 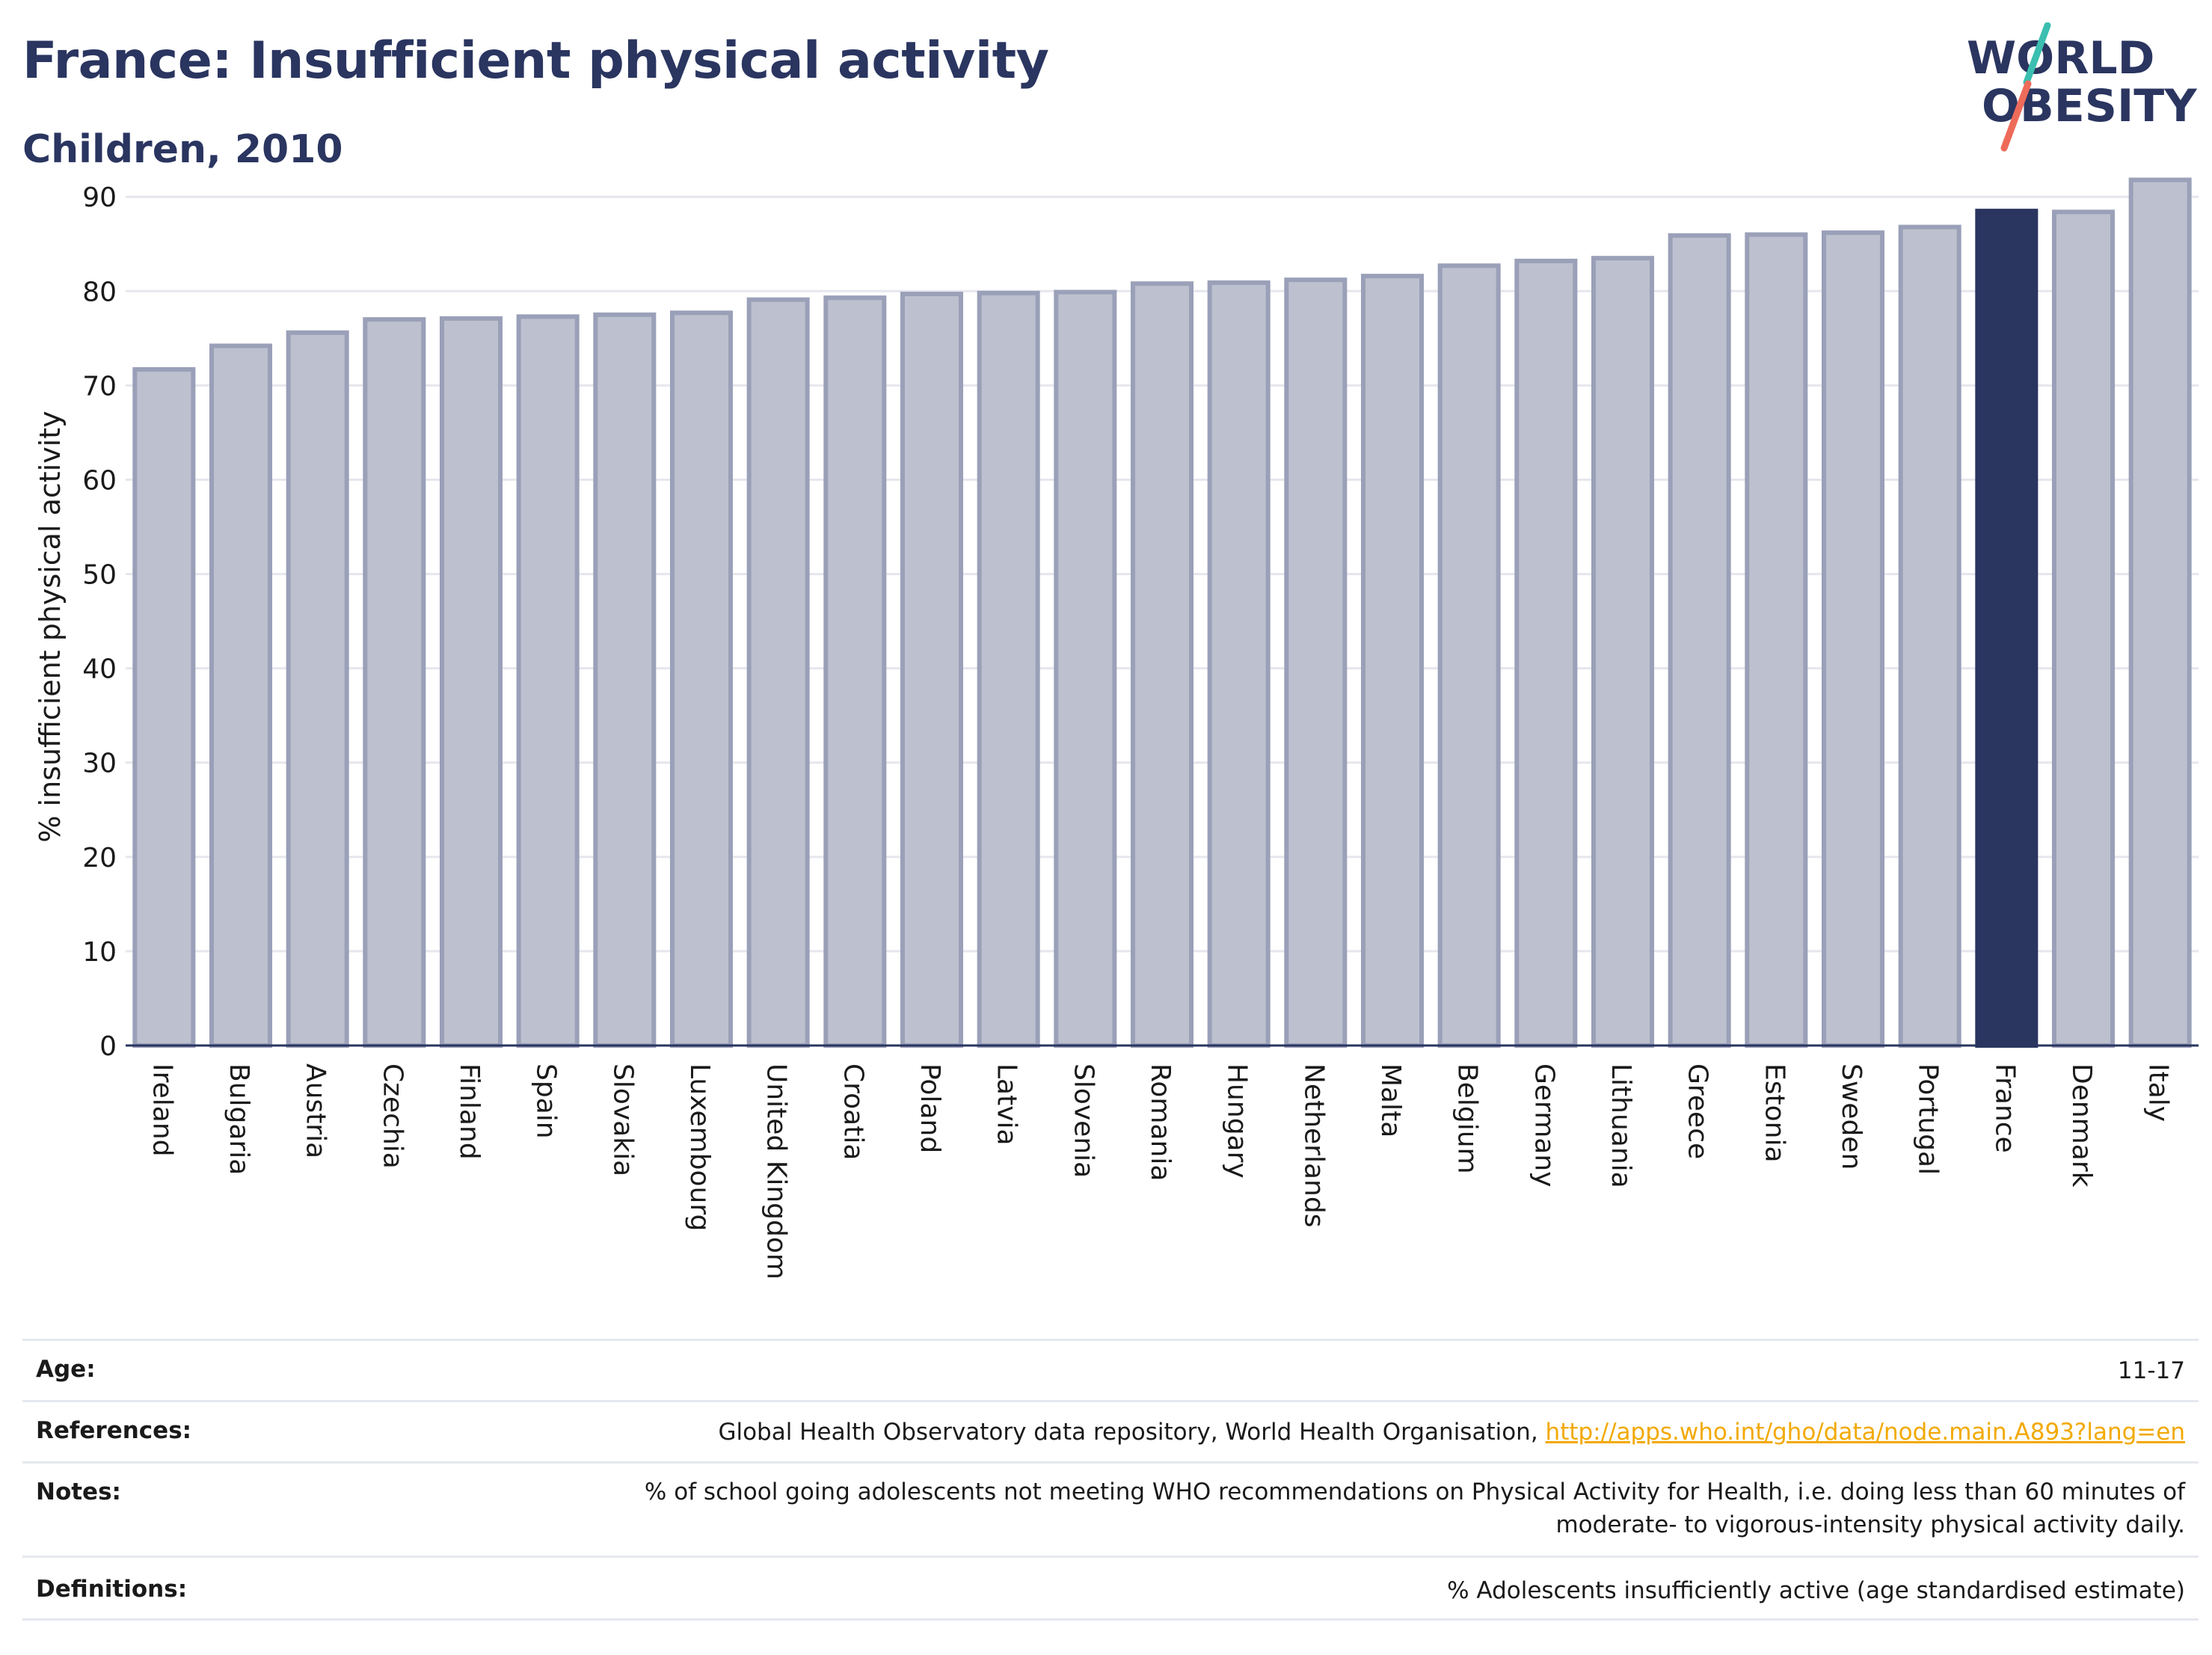 I want to click on x-tick-label: Sweden, so click(x=1851, y=1116).